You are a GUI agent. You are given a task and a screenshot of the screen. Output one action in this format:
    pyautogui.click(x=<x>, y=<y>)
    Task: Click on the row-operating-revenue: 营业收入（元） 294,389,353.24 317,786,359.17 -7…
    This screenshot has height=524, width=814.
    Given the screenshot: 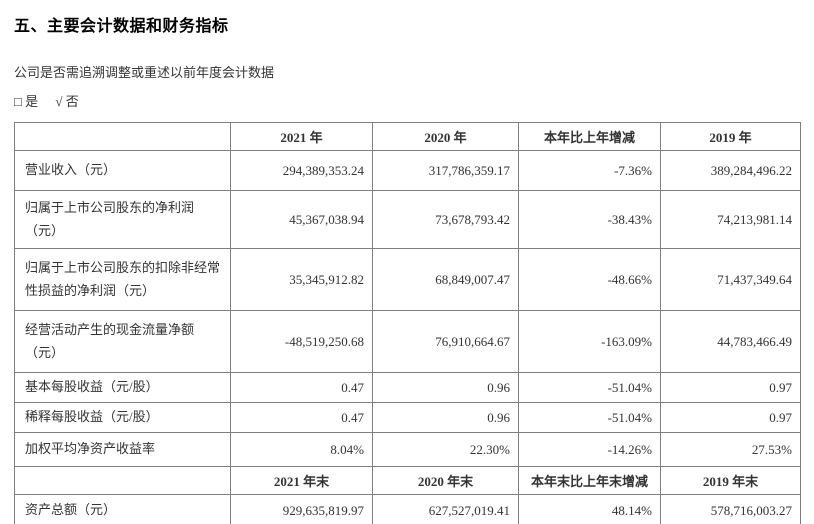 What is the action you would take?
    pyautogui.click(x=407, y=170)
    